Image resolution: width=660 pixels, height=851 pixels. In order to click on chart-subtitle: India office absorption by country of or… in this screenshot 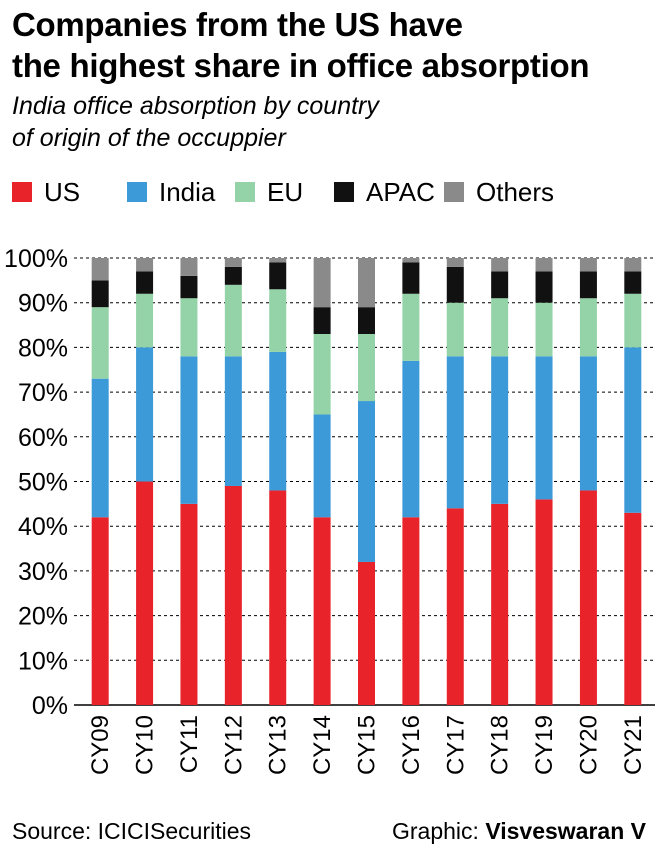, I will do `click(332, 122)`.